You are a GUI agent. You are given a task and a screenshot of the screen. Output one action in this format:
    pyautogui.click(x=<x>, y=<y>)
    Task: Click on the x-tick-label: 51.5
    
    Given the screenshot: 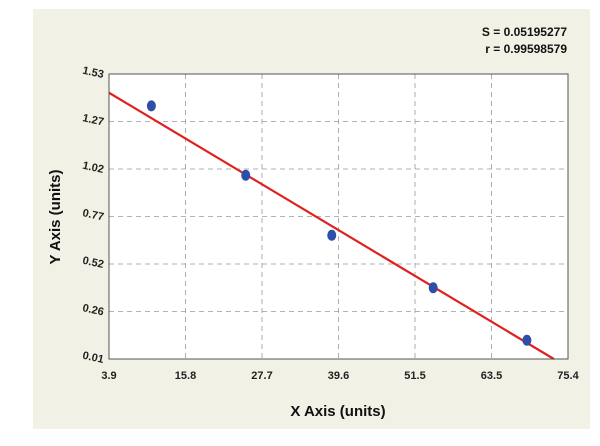 What is the action you would take?
    pyautogui.click(x=414, y=376)
    